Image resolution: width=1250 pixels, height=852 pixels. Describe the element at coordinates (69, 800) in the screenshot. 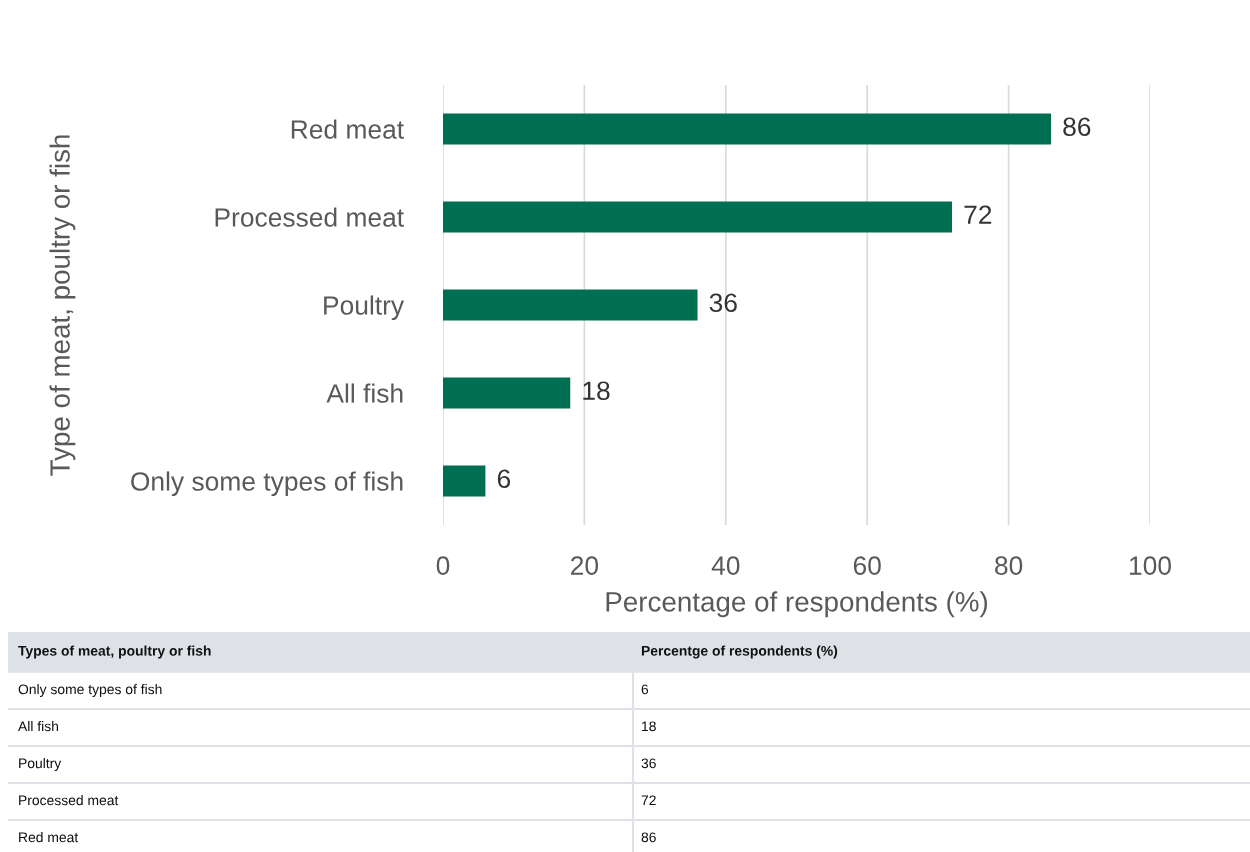

I see `category-label: Processed meat` at that location.